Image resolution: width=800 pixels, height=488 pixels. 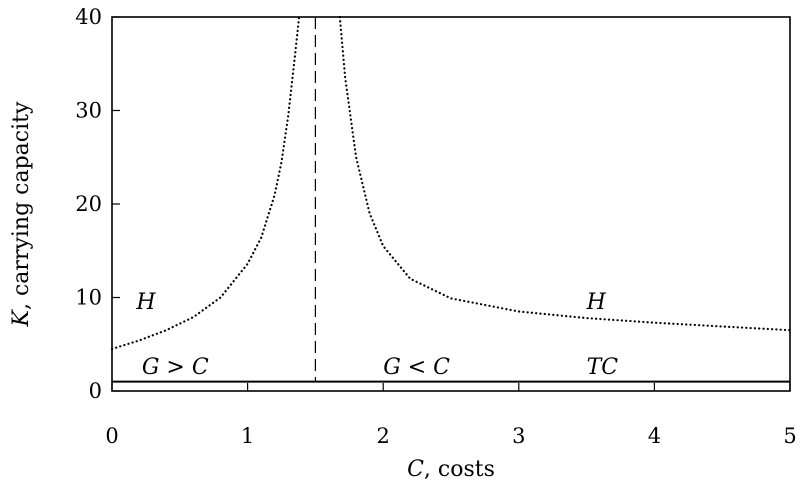 What do you see at coordinates (459, 469) in the screenshot?
I see `x-axis-text: , costs` at bounding box center [459, 469].